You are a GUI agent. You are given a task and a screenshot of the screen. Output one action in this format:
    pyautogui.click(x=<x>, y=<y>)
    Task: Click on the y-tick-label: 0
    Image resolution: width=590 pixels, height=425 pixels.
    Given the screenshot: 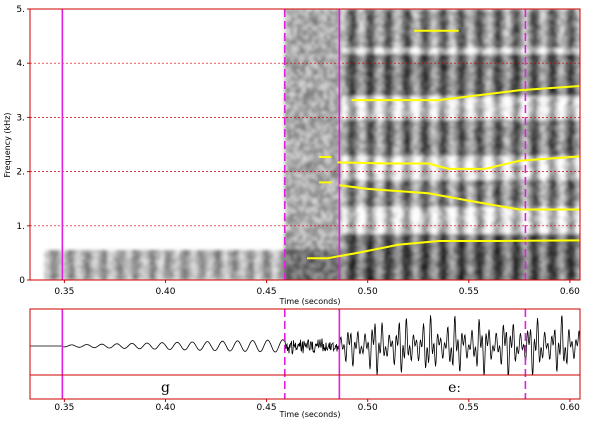 What is the action you would take?
    pyautogui.click(x=22, y=281)
    